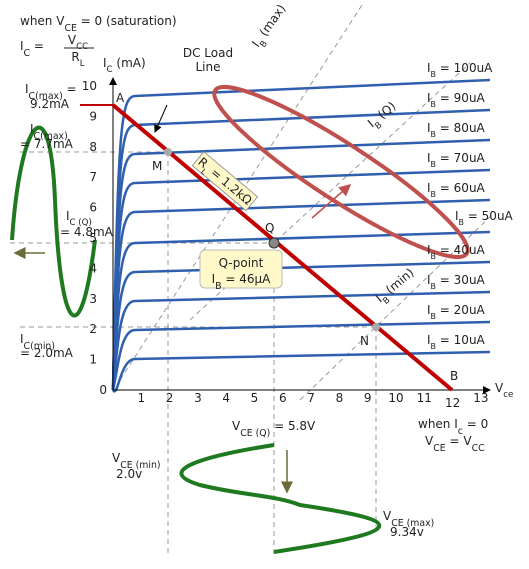  What do you see at coordinates (81, 223) in the screenshot?
I see `ic-q-sub: C (Q)` at bounding box center [81, 223].